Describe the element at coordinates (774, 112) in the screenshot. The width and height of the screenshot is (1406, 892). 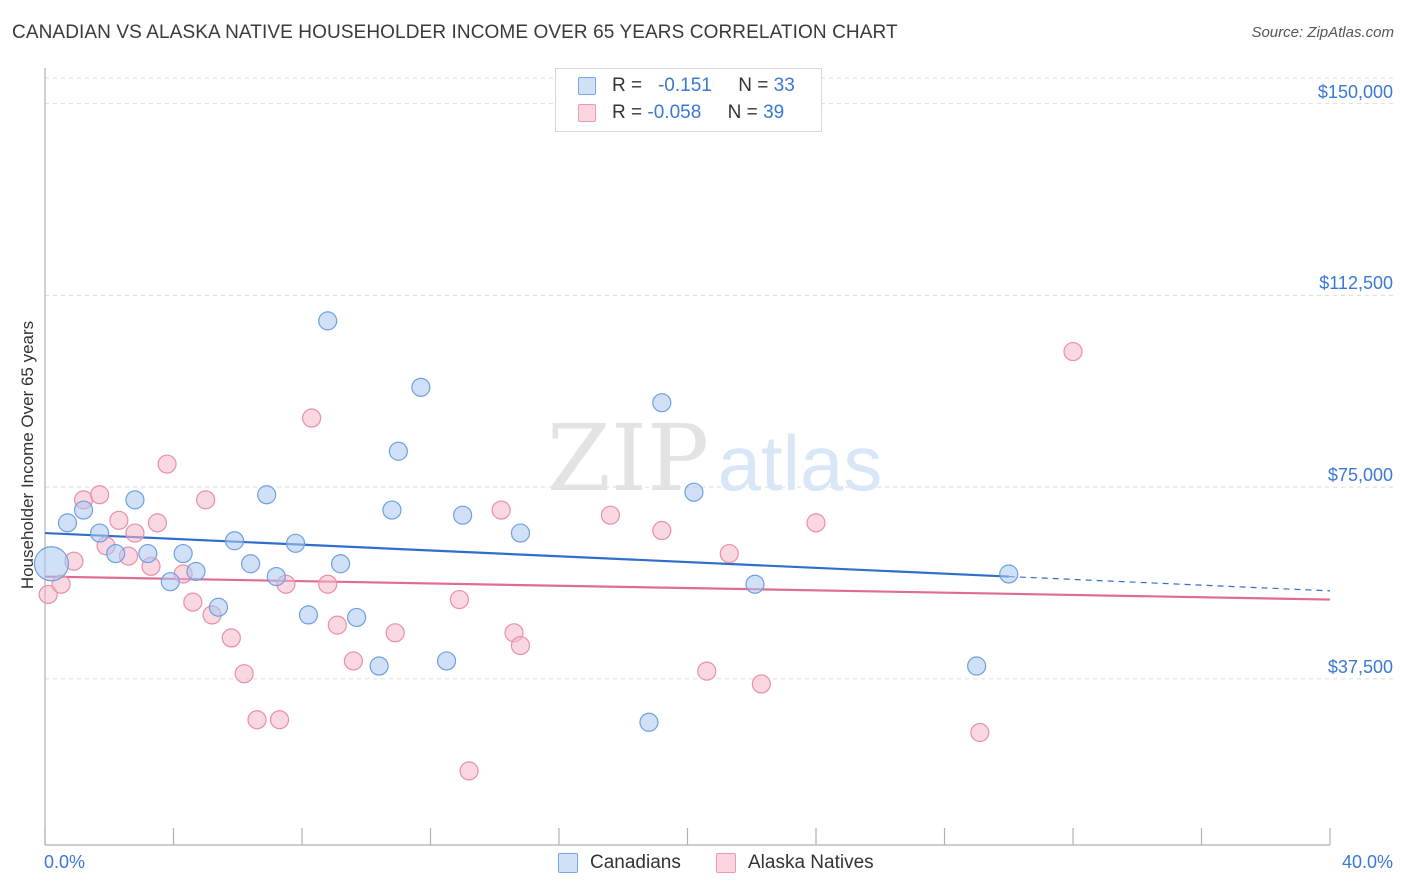
I see `n-value-alaska-natives: 39` at that location.